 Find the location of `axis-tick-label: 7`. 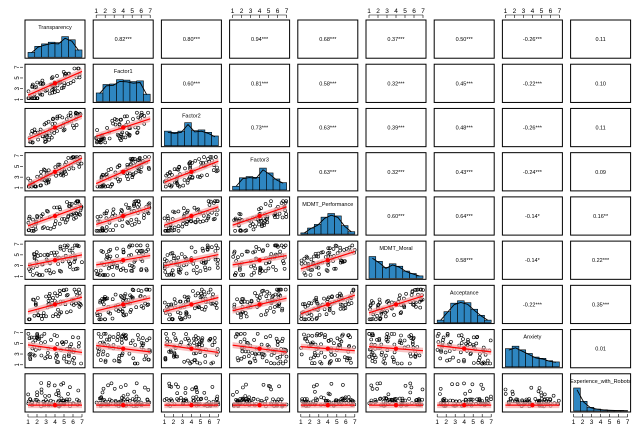

axis-tick-label: 7 is located at coordinates (355, 422).